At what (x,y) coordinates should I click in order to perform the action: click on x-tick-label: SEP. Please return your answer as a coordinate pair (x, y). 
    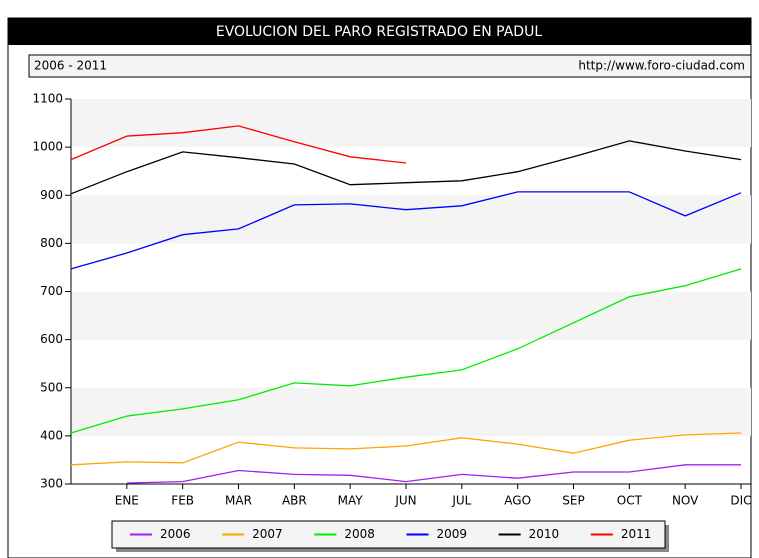
    Looking at the image, I should click on (573, 501).